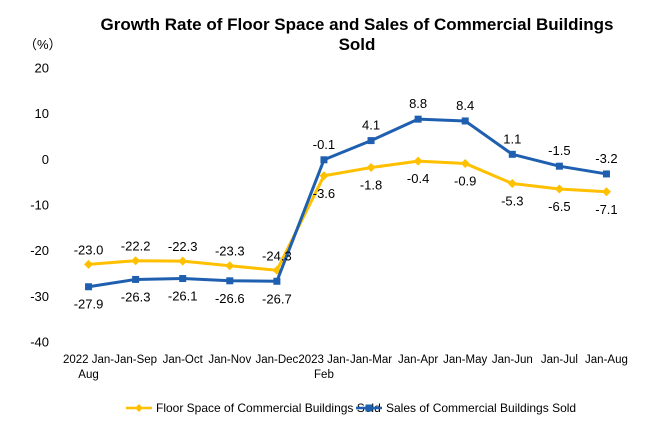 This screenshot has width=660, height=440. Describe the element at coordinates (323, 367) in the screenshot. I see `x-tick-label: 2023 Jan-Feb` at that location.